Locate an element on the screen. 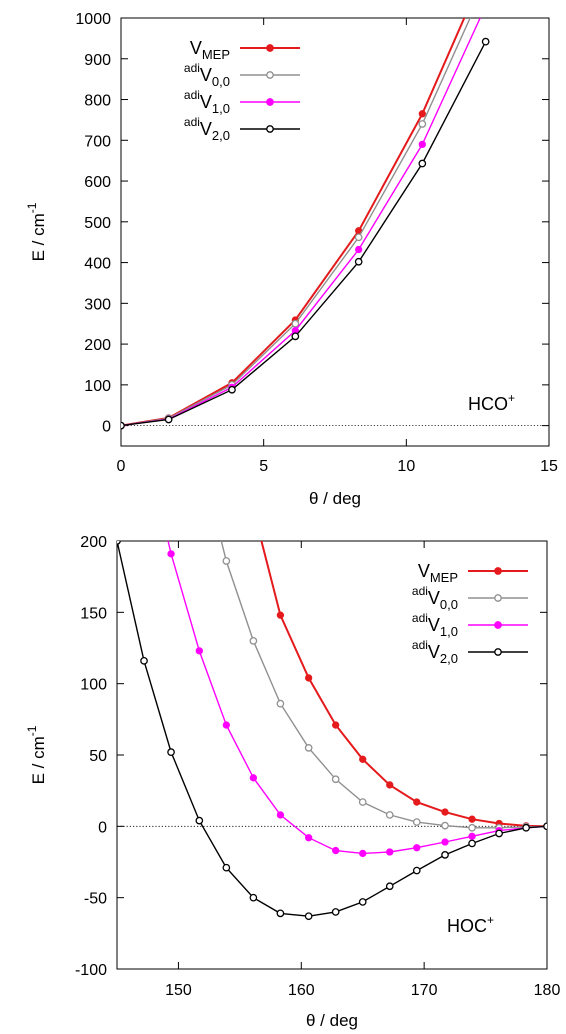  y-tick-label: 400 is located at coordinates (97, 264).